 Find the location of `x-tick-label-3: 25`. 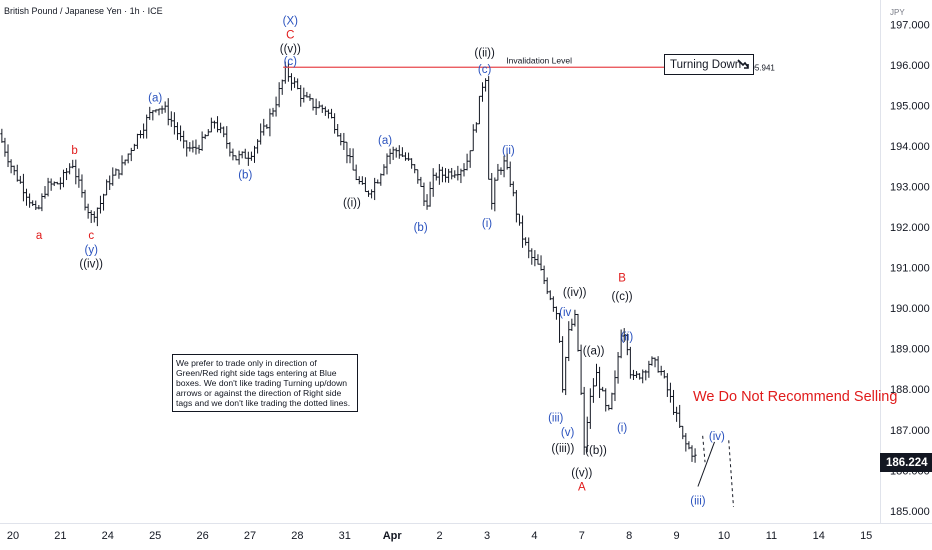

x-tick-label-3: 25 is located at coordinates (155, 536).